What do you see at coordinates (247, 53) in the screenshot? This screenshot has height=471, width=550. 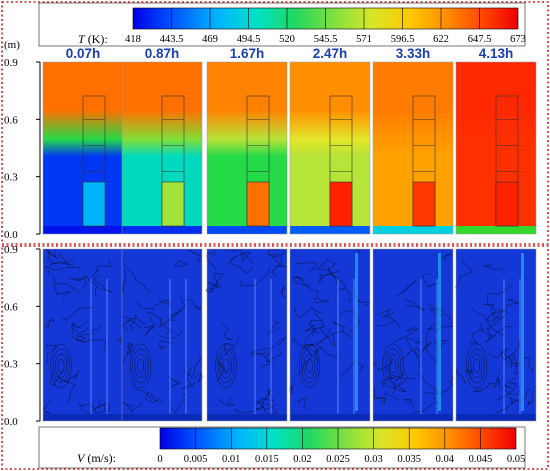 I see `time-label: 1.67h` at bounding box center [247, 53].